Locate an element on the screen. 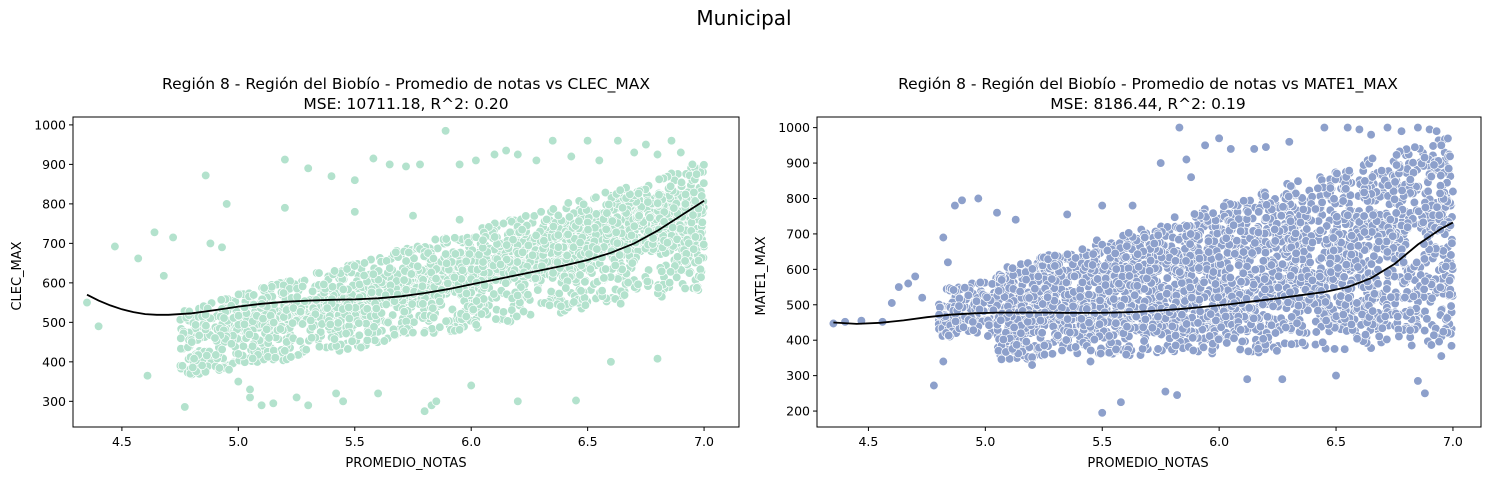 The width and height of the screenshot is (1489, 480). figure-suptitle: Municipal is located at coordinates (743, 18).